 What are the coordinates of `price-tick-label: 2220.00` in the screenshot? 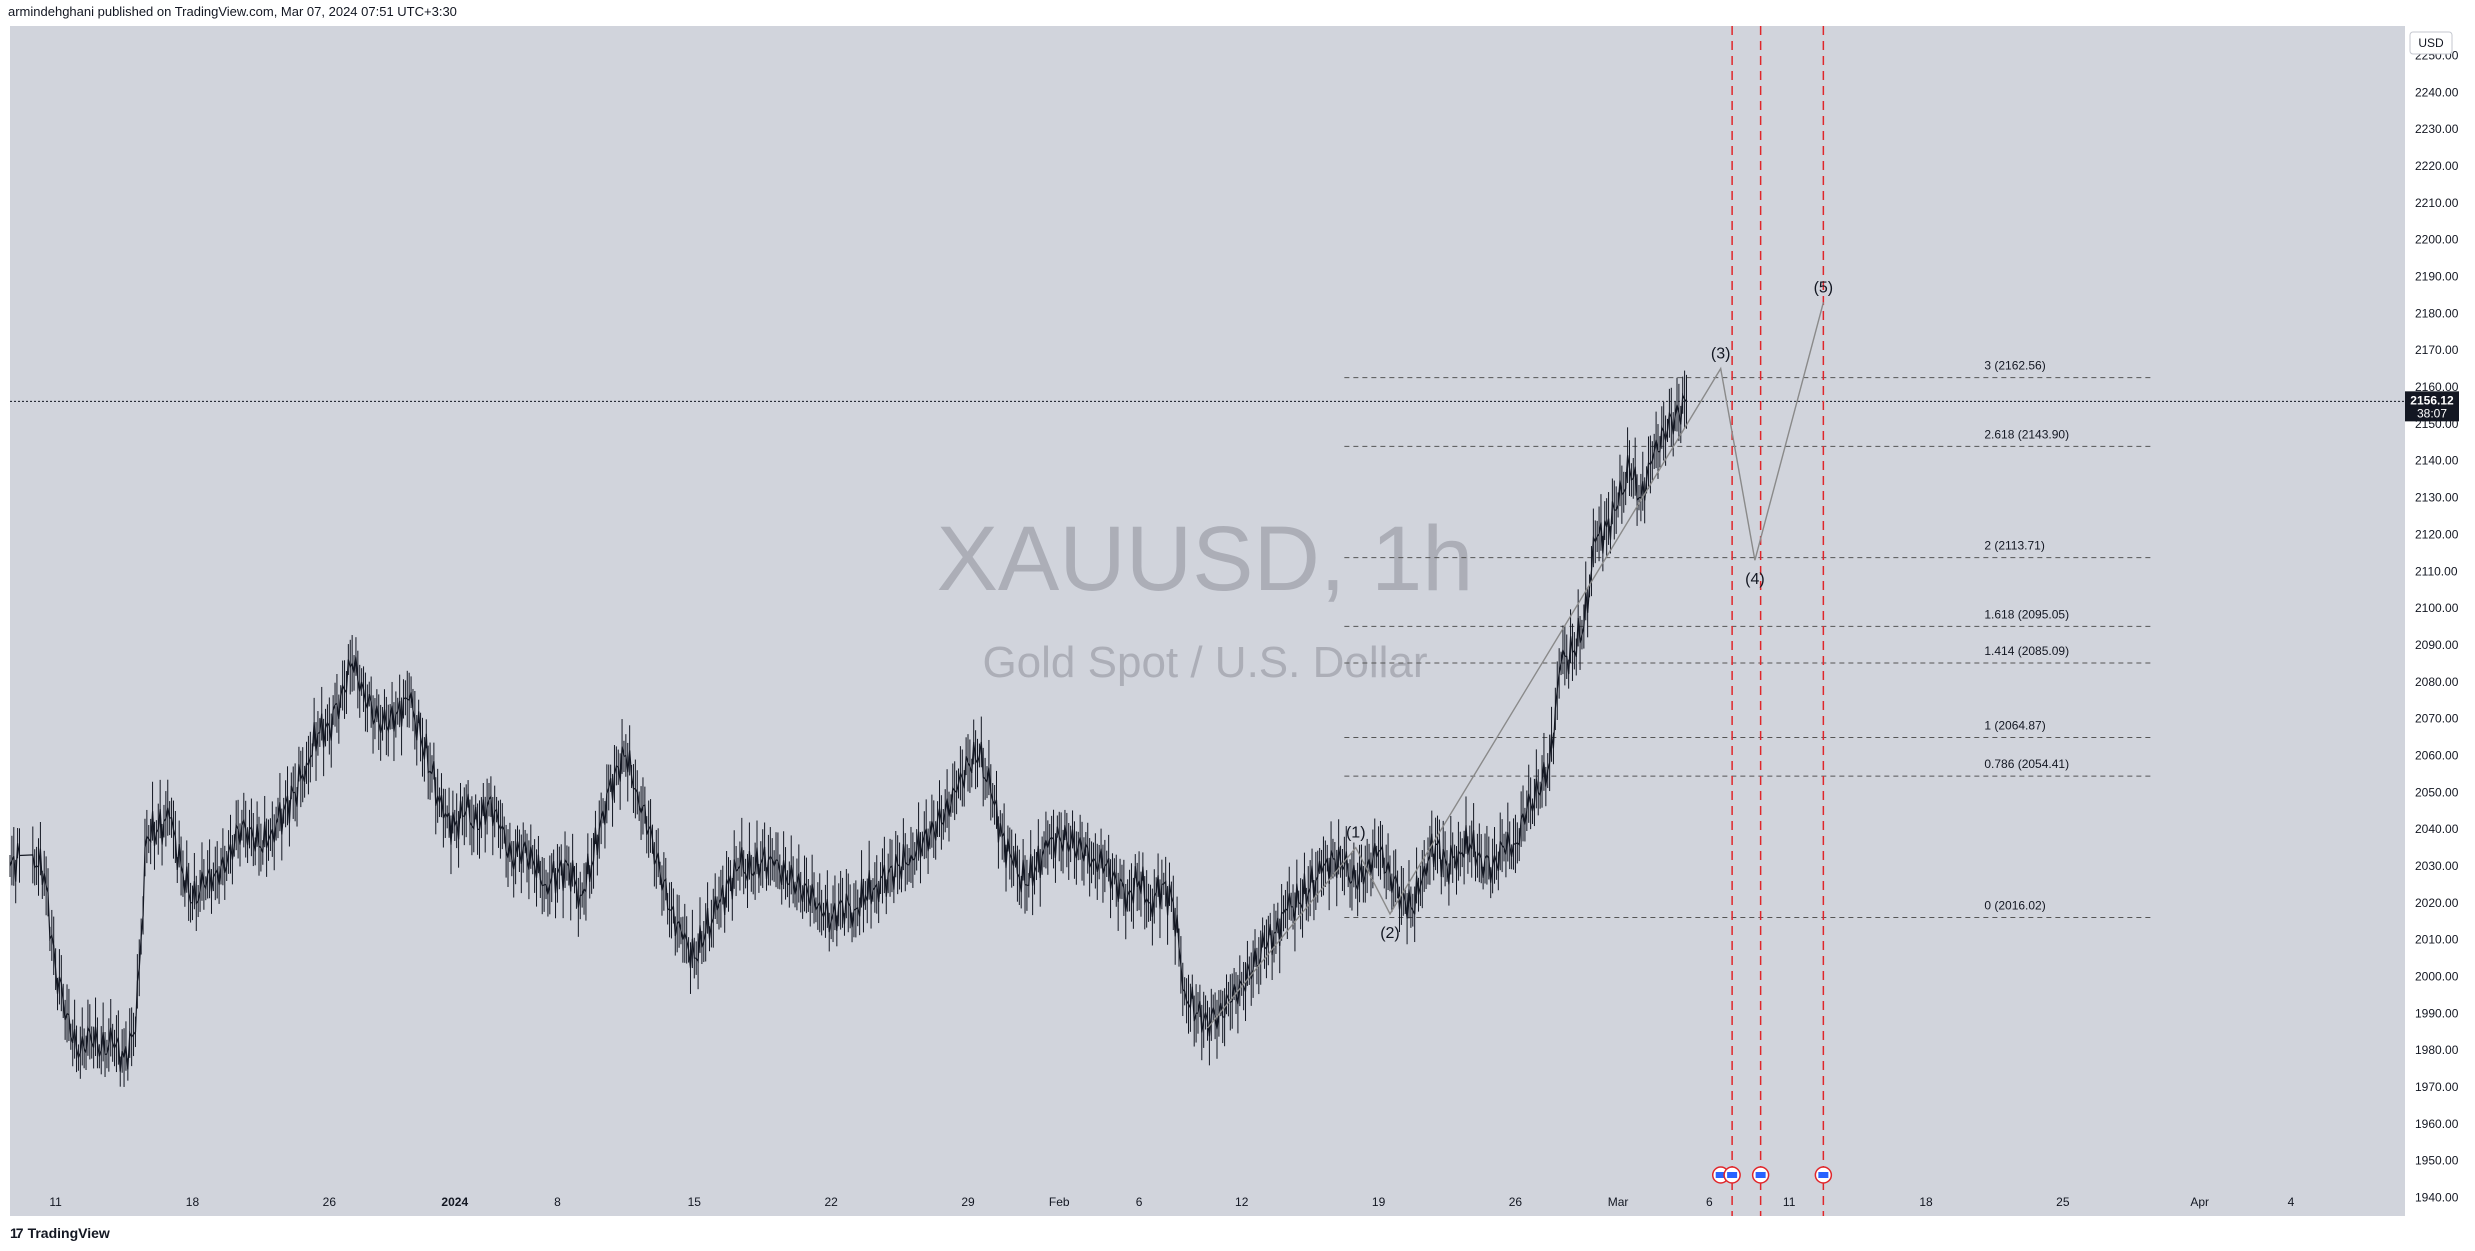 It's located at (2437, 166).